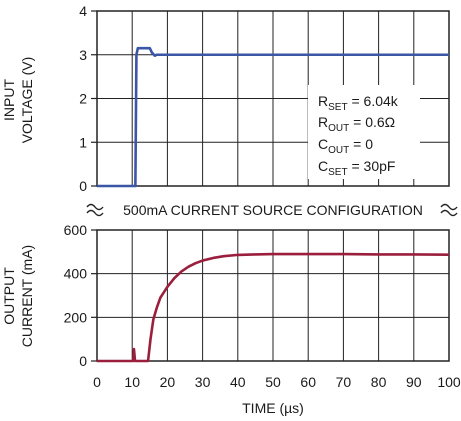  I want to click on current-ylabel-line2: CURRENT (mA), so click(27, 296).